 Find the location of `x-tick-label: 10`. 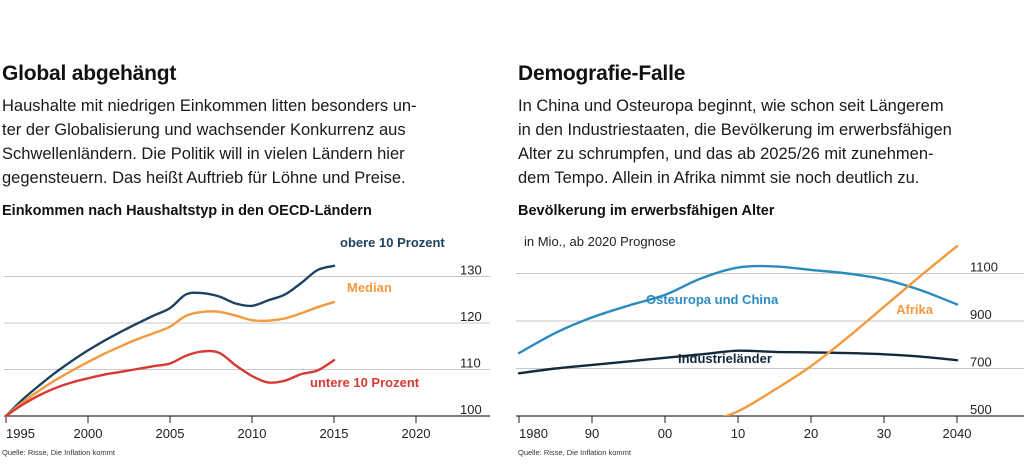

x-tick-label: 10 is located at coordinates (738, 433).